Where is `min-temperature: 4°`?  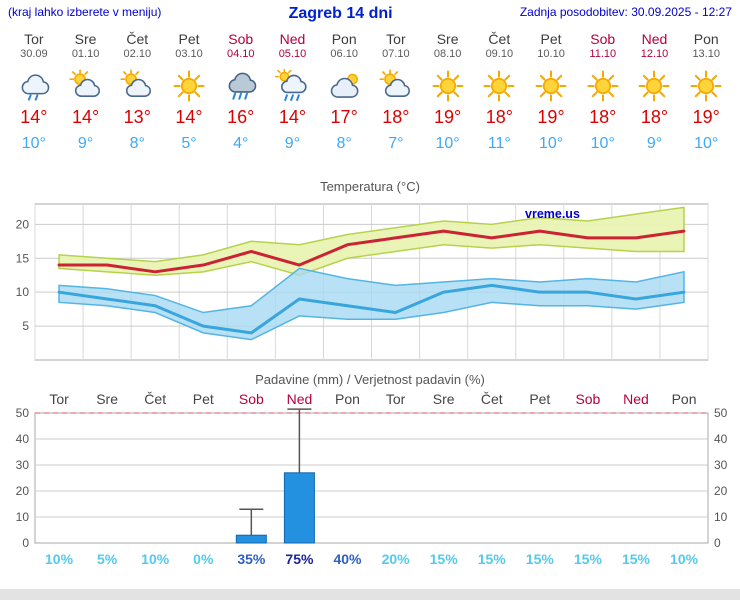 min-temperature: 4° is located at coordinates (241, 143).